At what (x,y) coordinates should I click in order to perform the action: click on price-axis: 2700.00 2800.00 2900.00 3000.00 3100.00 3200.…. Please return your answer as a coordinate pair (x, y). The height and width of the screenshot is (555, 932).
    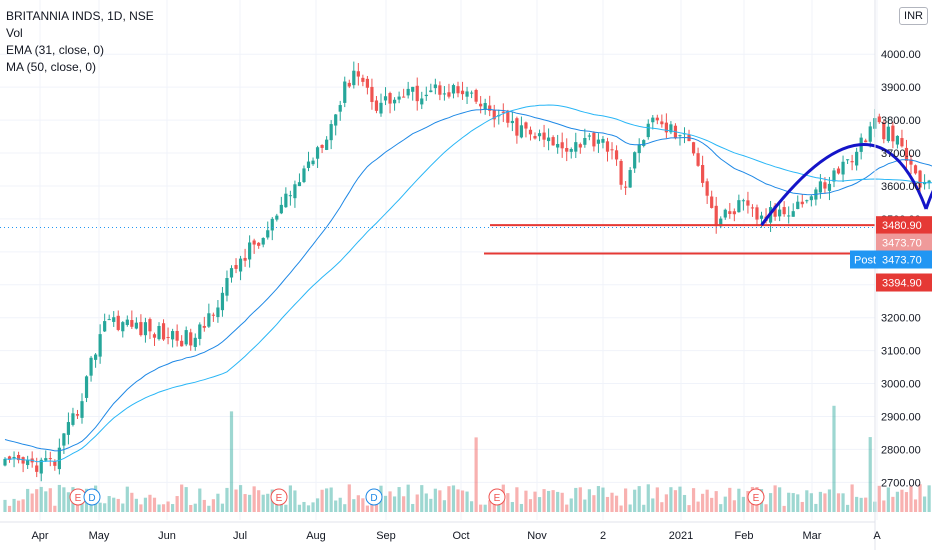
    Looking at the image, I should click on (891, 275).